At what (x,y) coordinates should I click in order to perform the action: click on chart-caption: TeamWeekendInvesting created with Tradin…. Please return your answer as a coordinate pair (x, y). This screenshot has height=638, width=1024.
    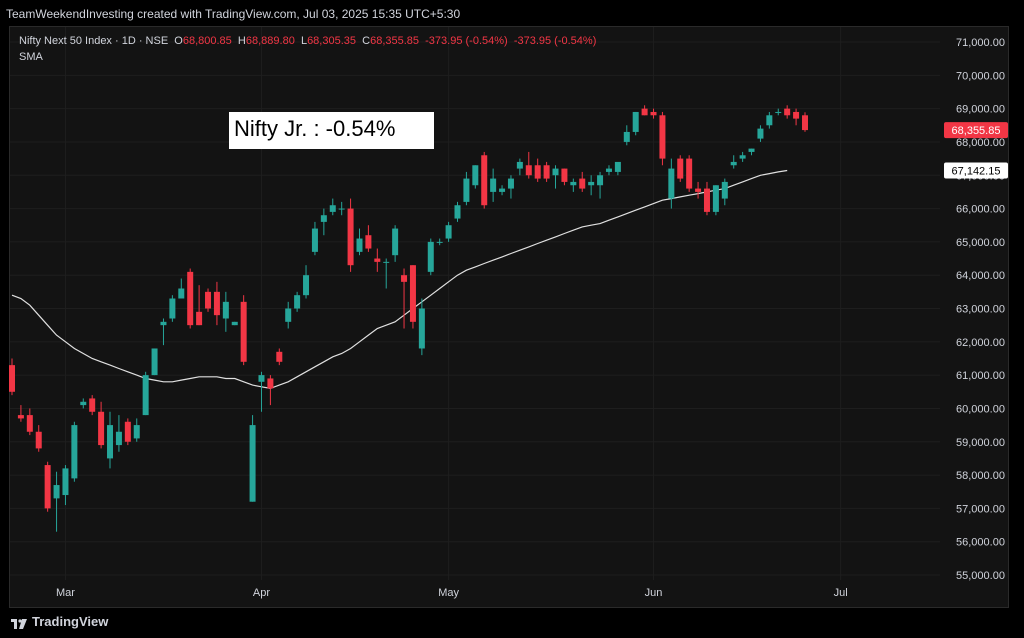
    Looking at the image, I should click on (512, 13).